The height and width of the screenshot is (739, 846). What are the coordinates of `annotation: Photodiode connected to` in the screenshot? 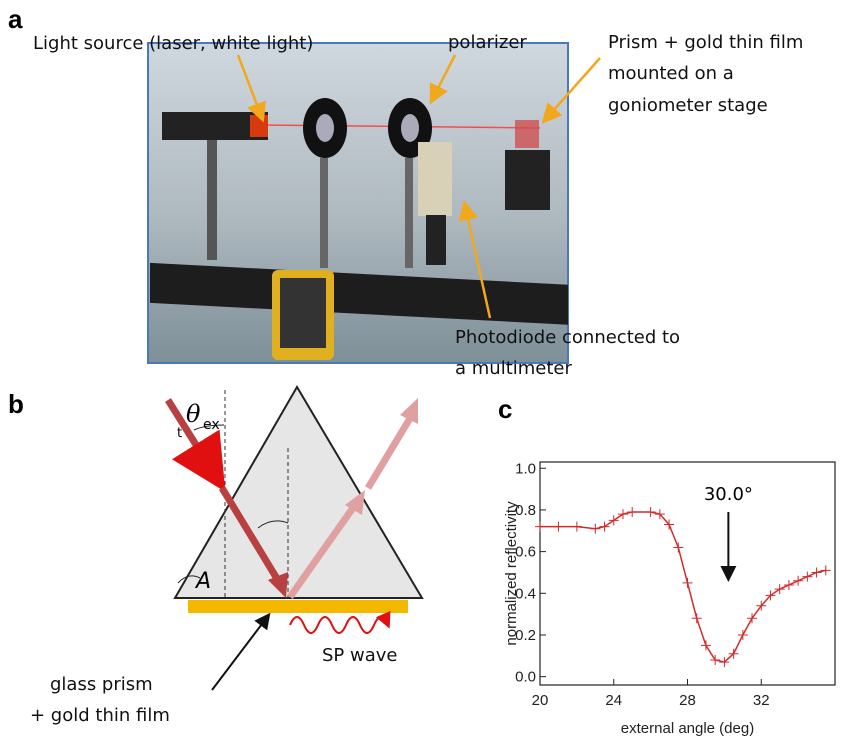 It's located at (567, 337).